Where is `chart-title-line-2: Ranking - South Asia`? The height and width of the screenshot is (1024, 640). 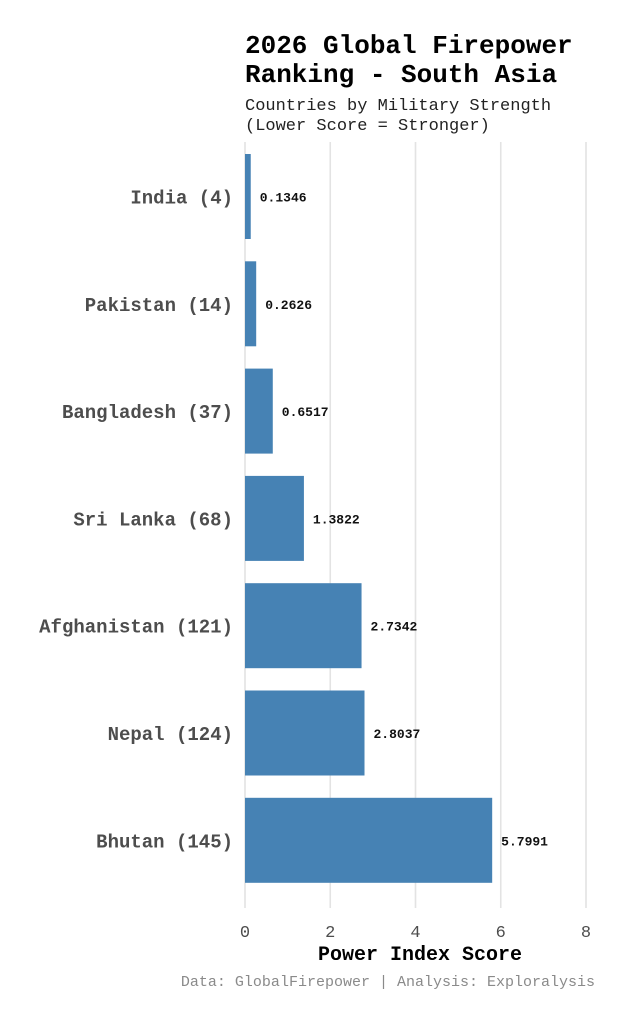
chart-title-line-2: Ranking - South Asia is located at coordinates (401, 75).